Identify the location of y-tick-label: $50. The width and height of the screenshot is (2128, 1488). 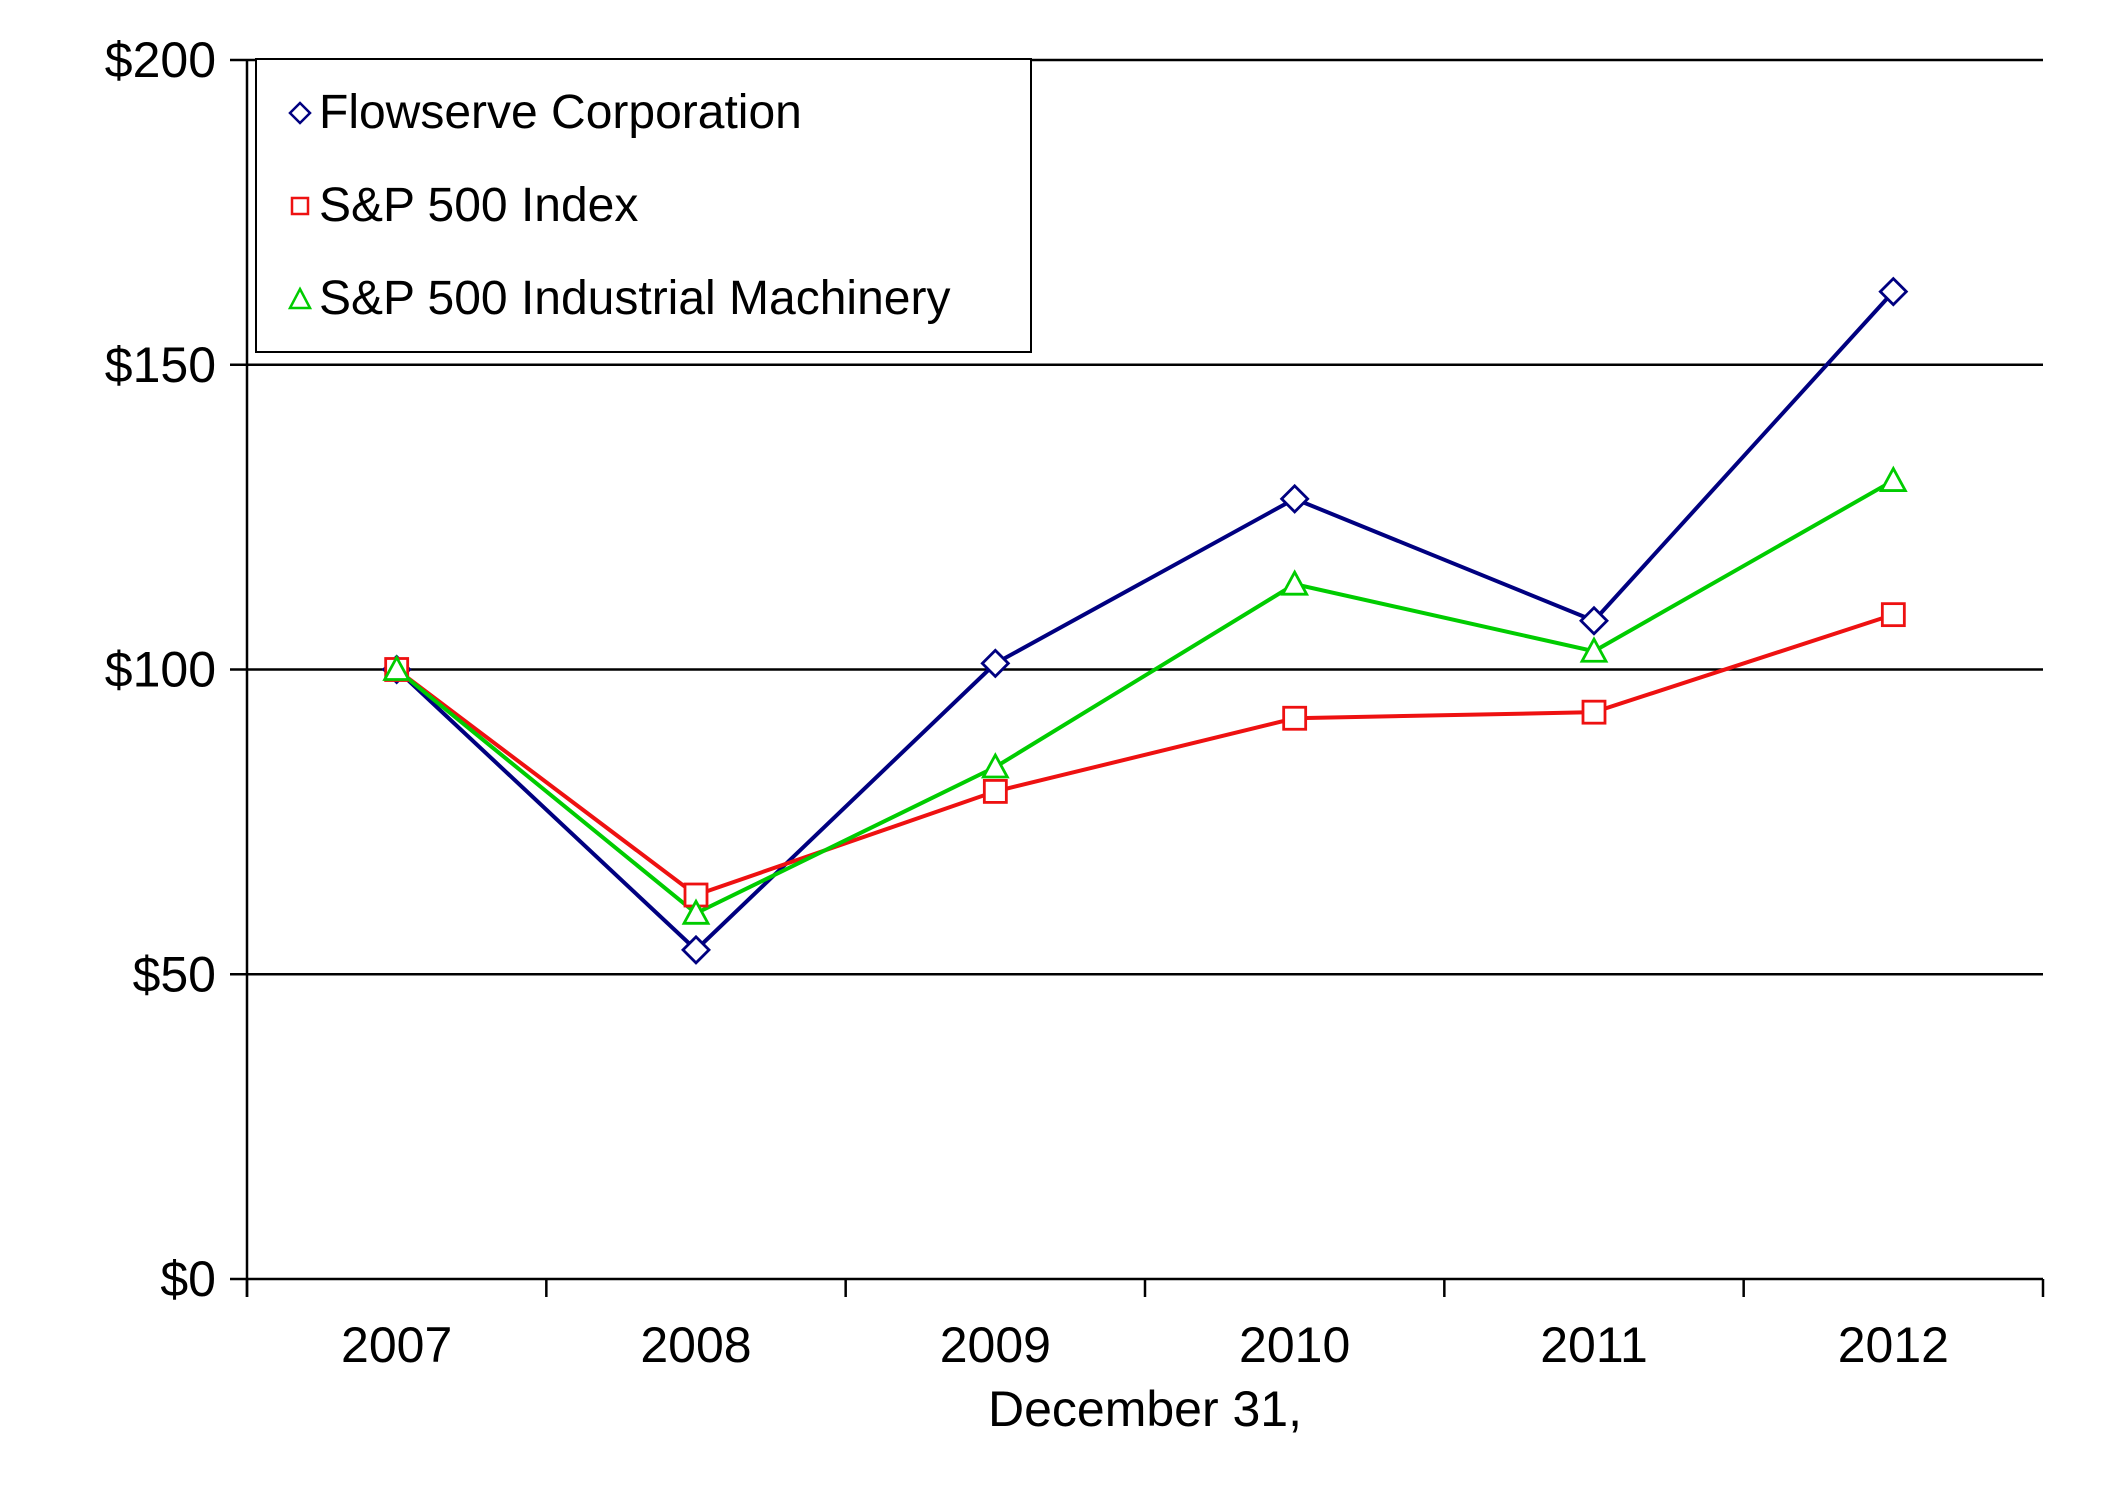
(174, 974).